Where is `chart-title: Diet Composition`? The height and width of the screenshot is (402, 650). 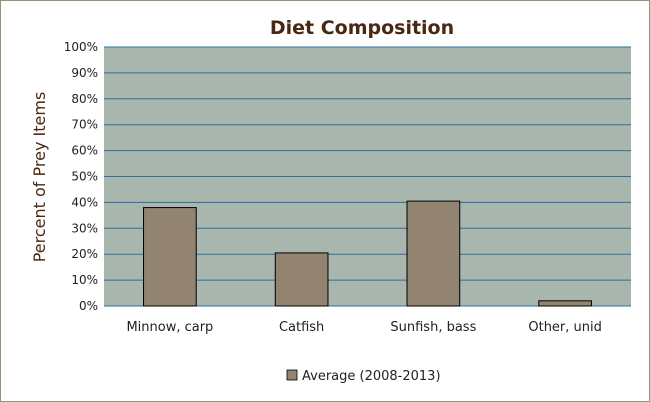 chart-title: Diet Composition is located at coordinates (362, 28).